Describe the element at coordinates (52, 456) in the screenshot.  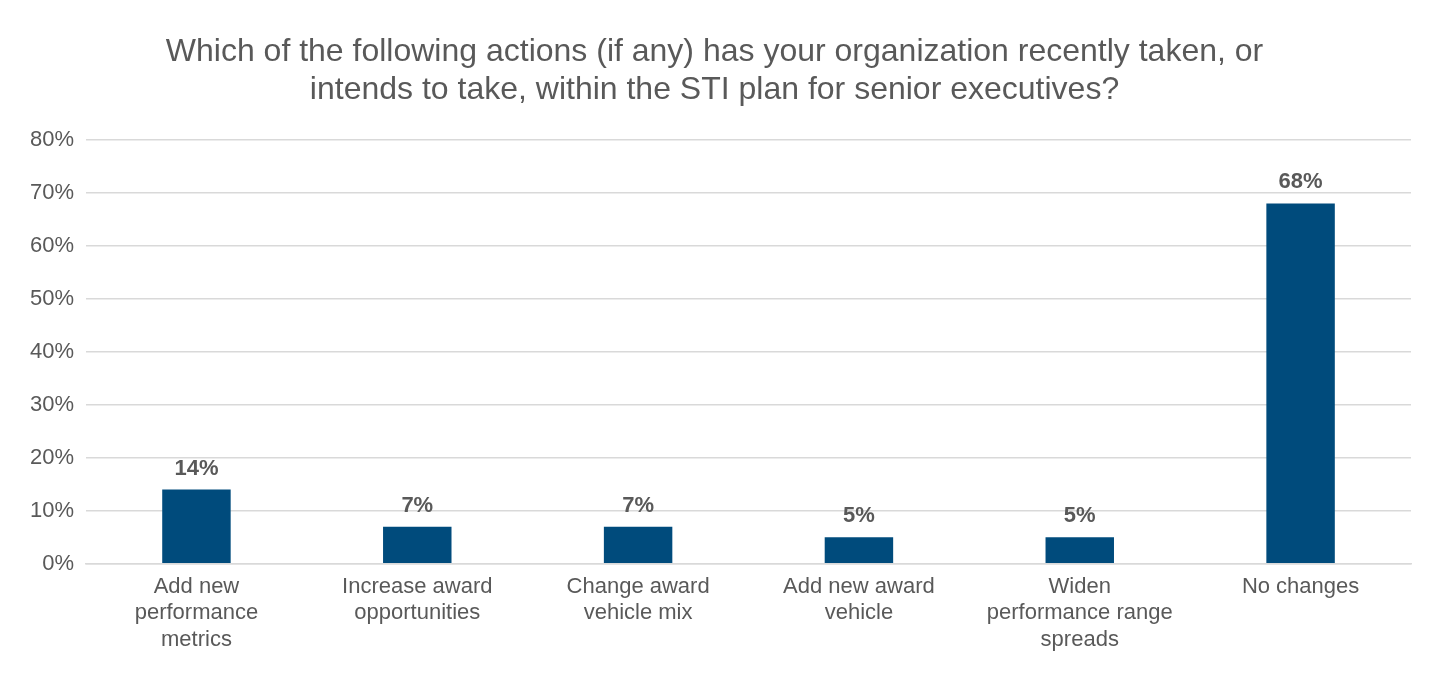
I see `y-tick-label: 20%` at that location.